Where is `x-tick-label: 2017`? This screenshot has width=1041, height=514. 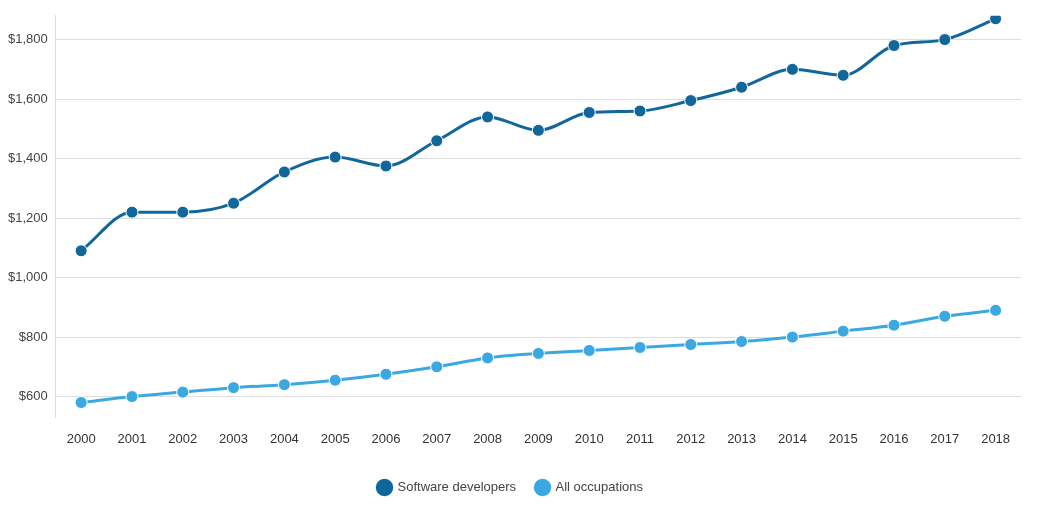 x-tick-label: 2017 is located at coordinates (945, 438).